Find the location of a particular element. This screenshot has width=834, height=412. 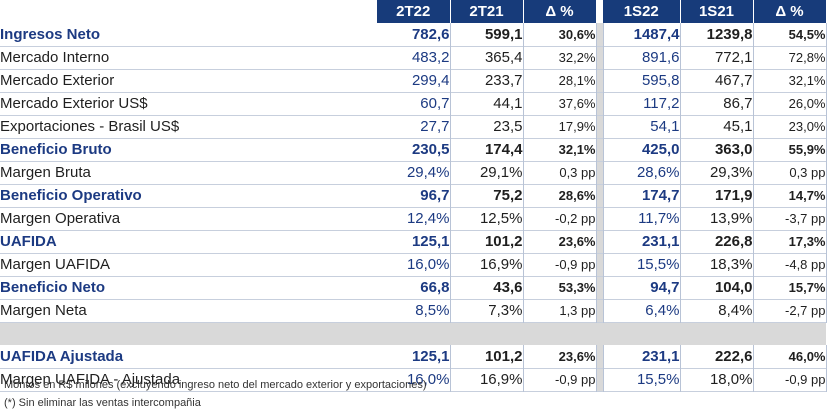

row-label: Beneficio Bruto is located at coordinates (56, 149).